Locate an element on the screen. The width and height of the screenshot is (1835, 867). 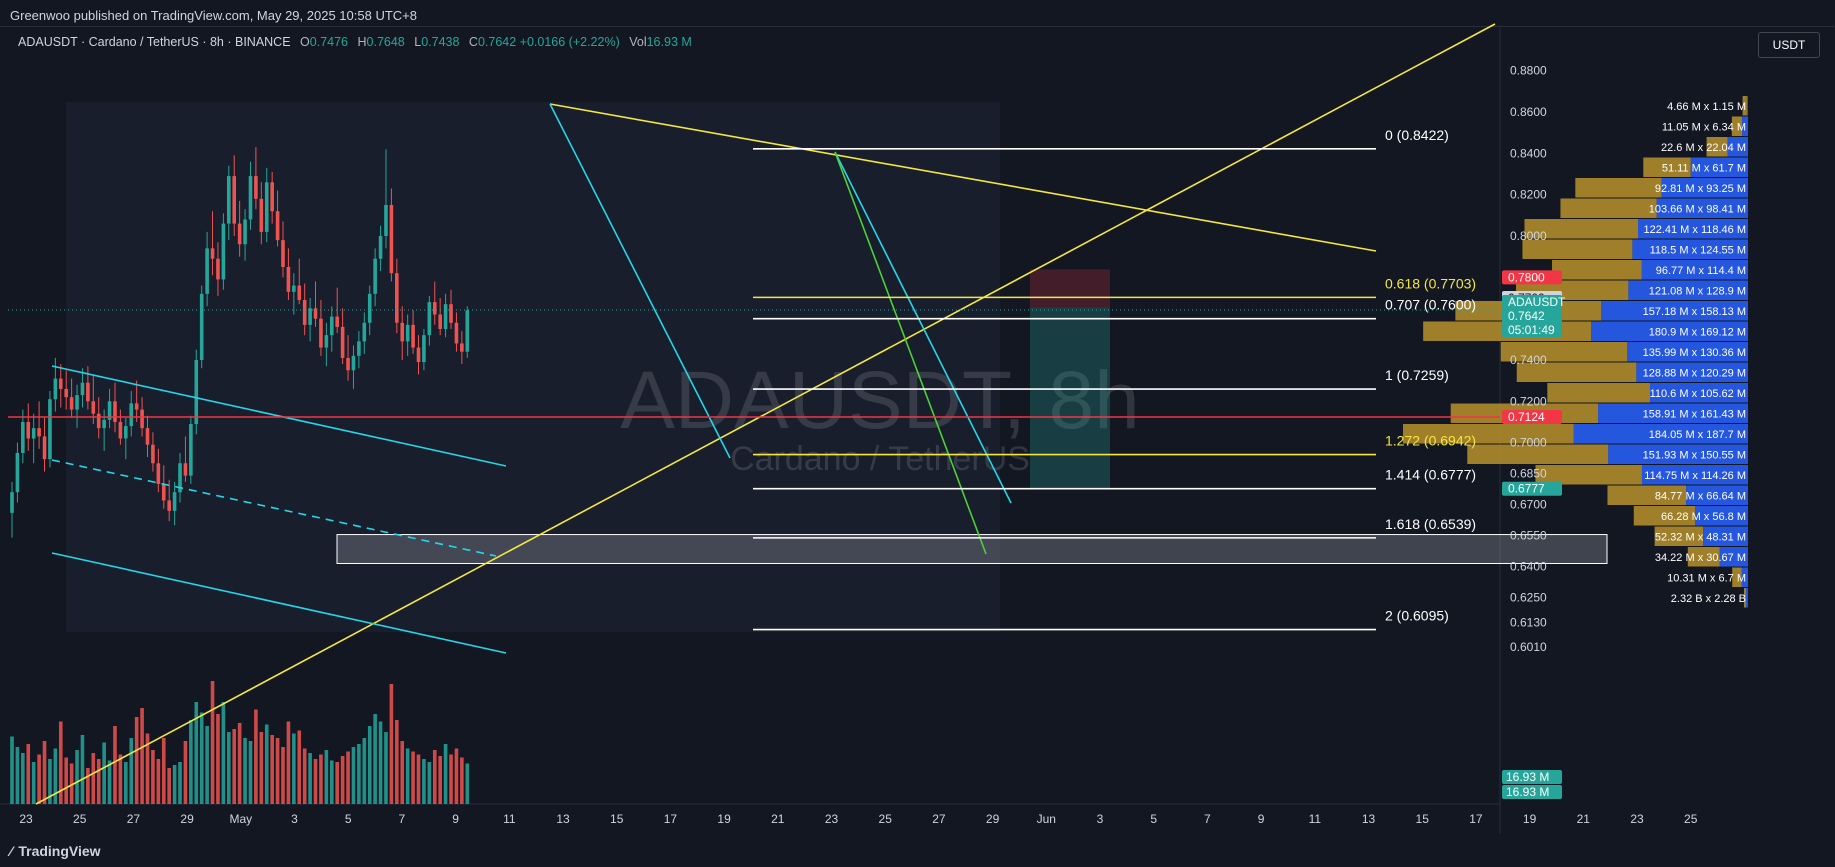
time-axis-tick: 19 is located at coordinates (724, 819).